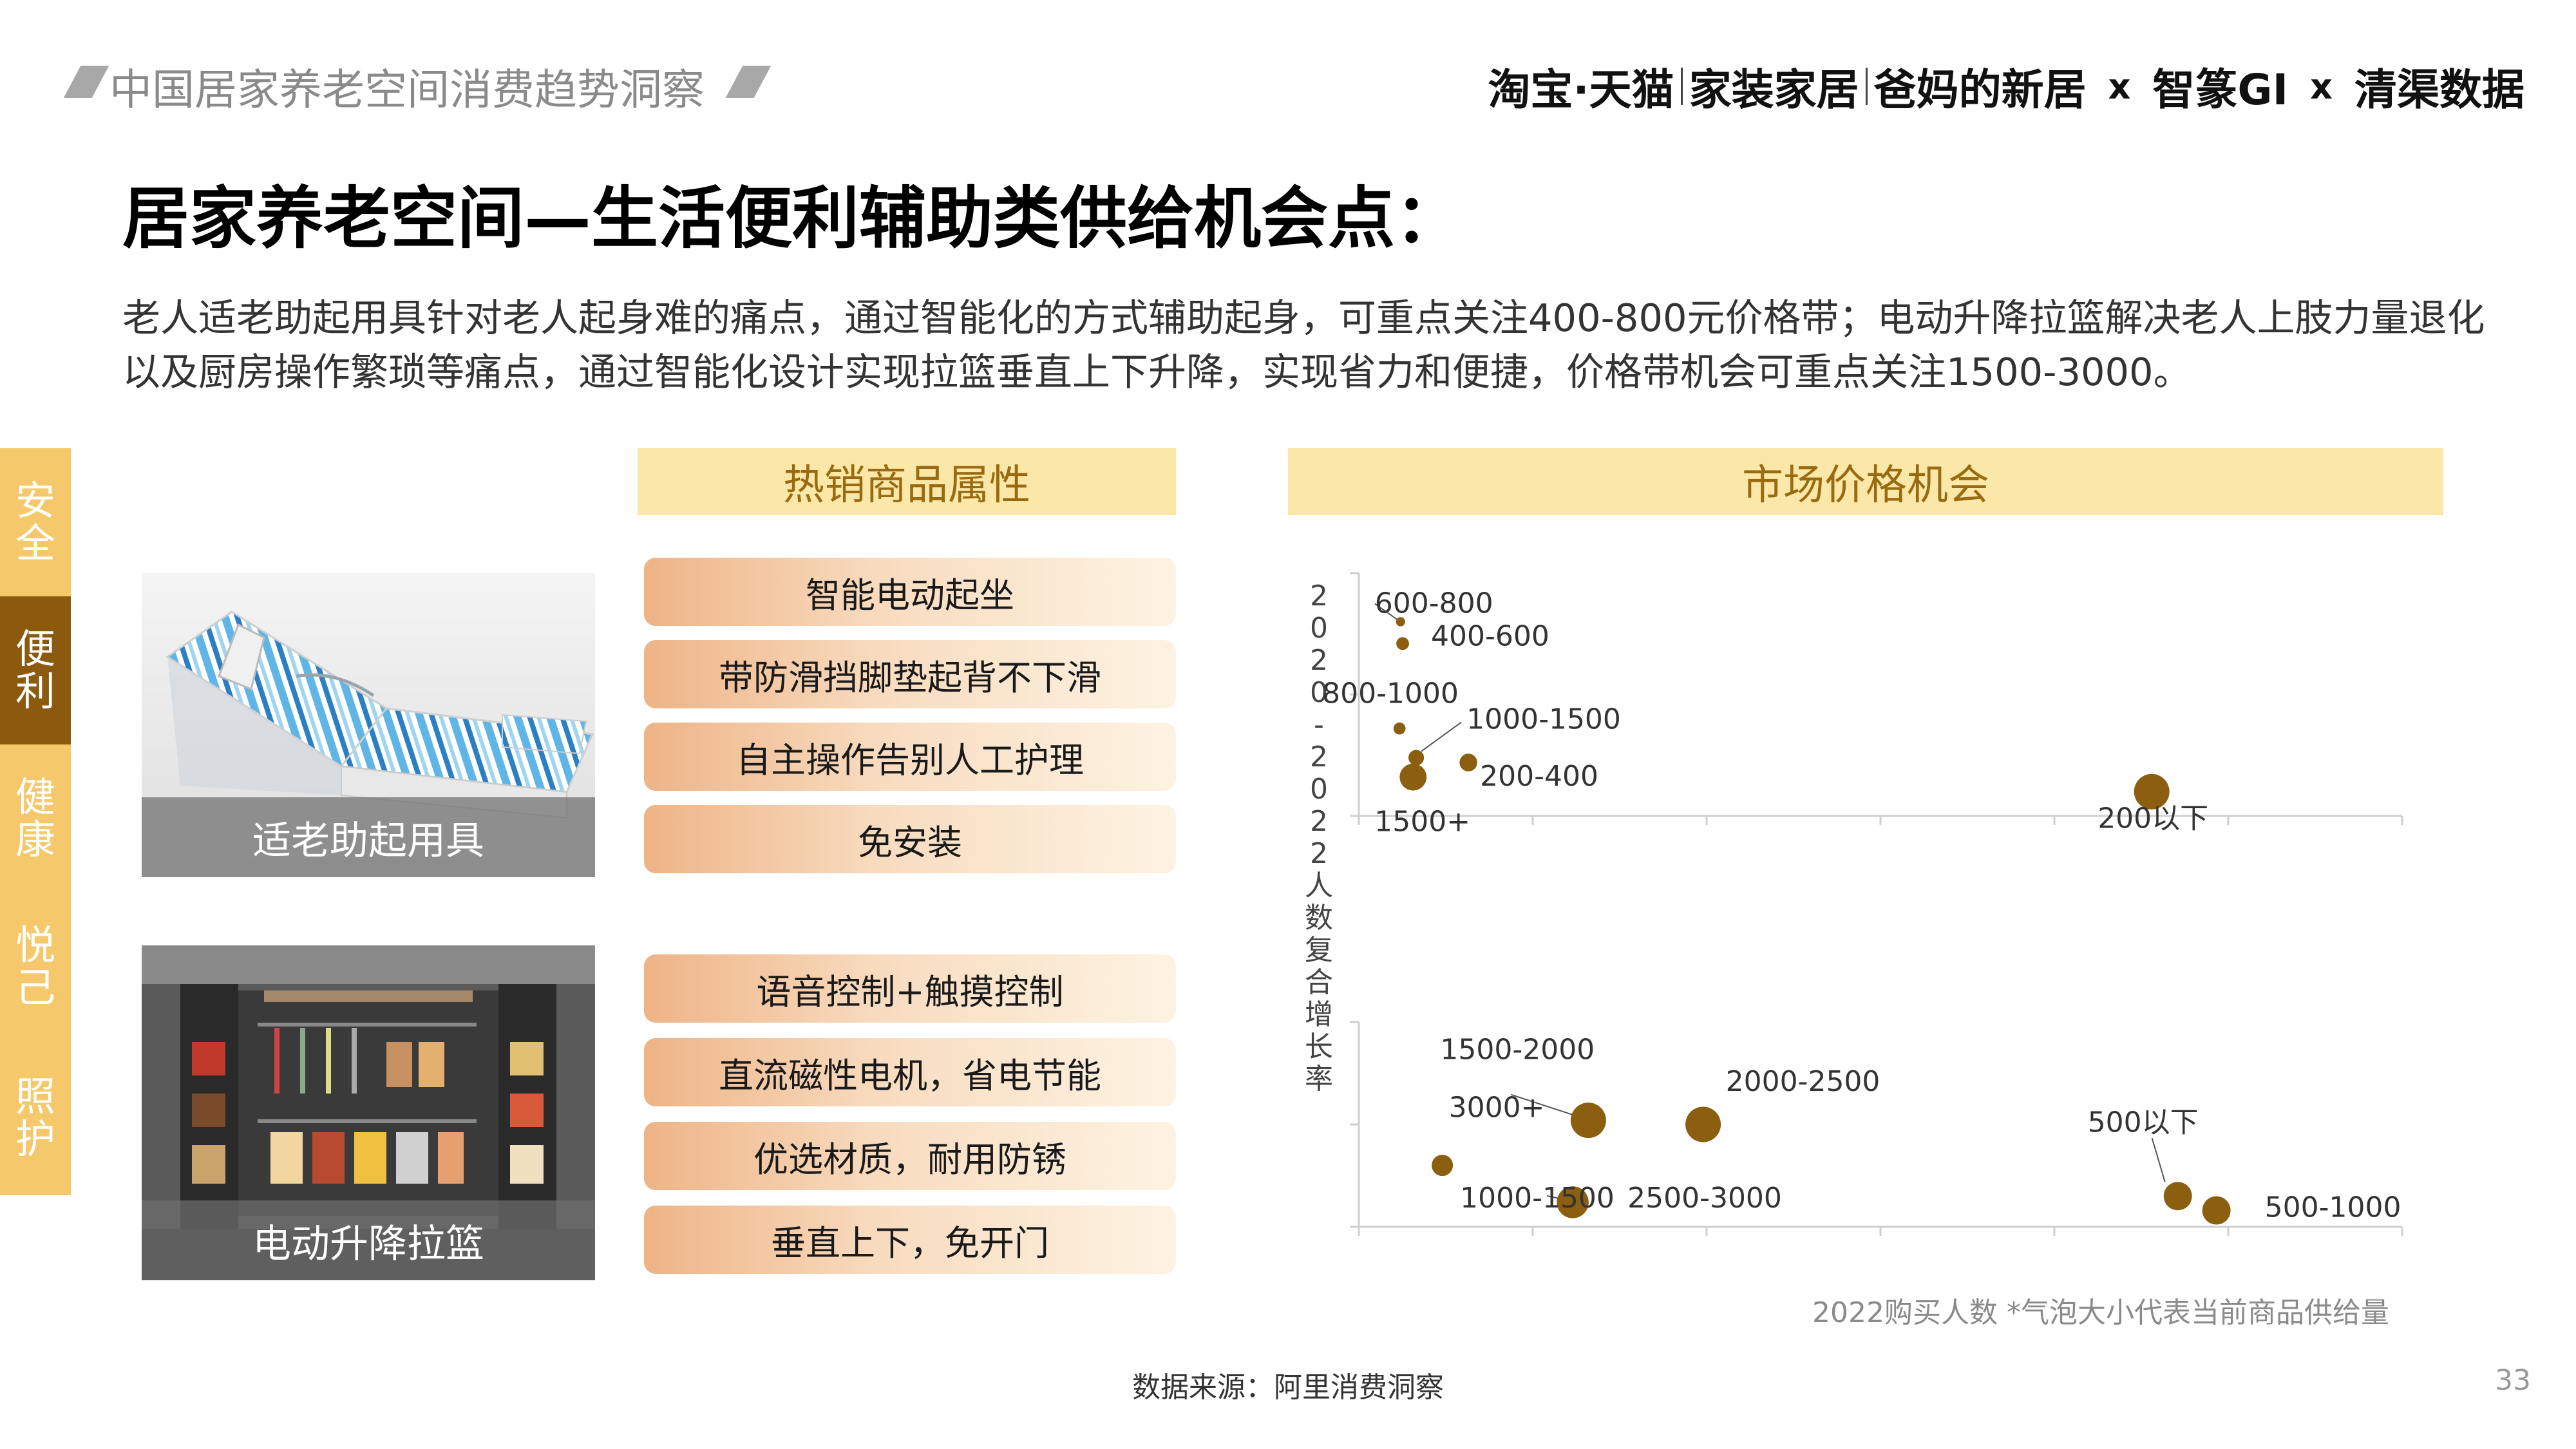 The width and height of the screenshot is (2576, 1449). What do you see at coordinates (1980, 90) in the screenshot?
I see `brand-parents-home: 爸妈的新居` at bounding box center [1980, 90].